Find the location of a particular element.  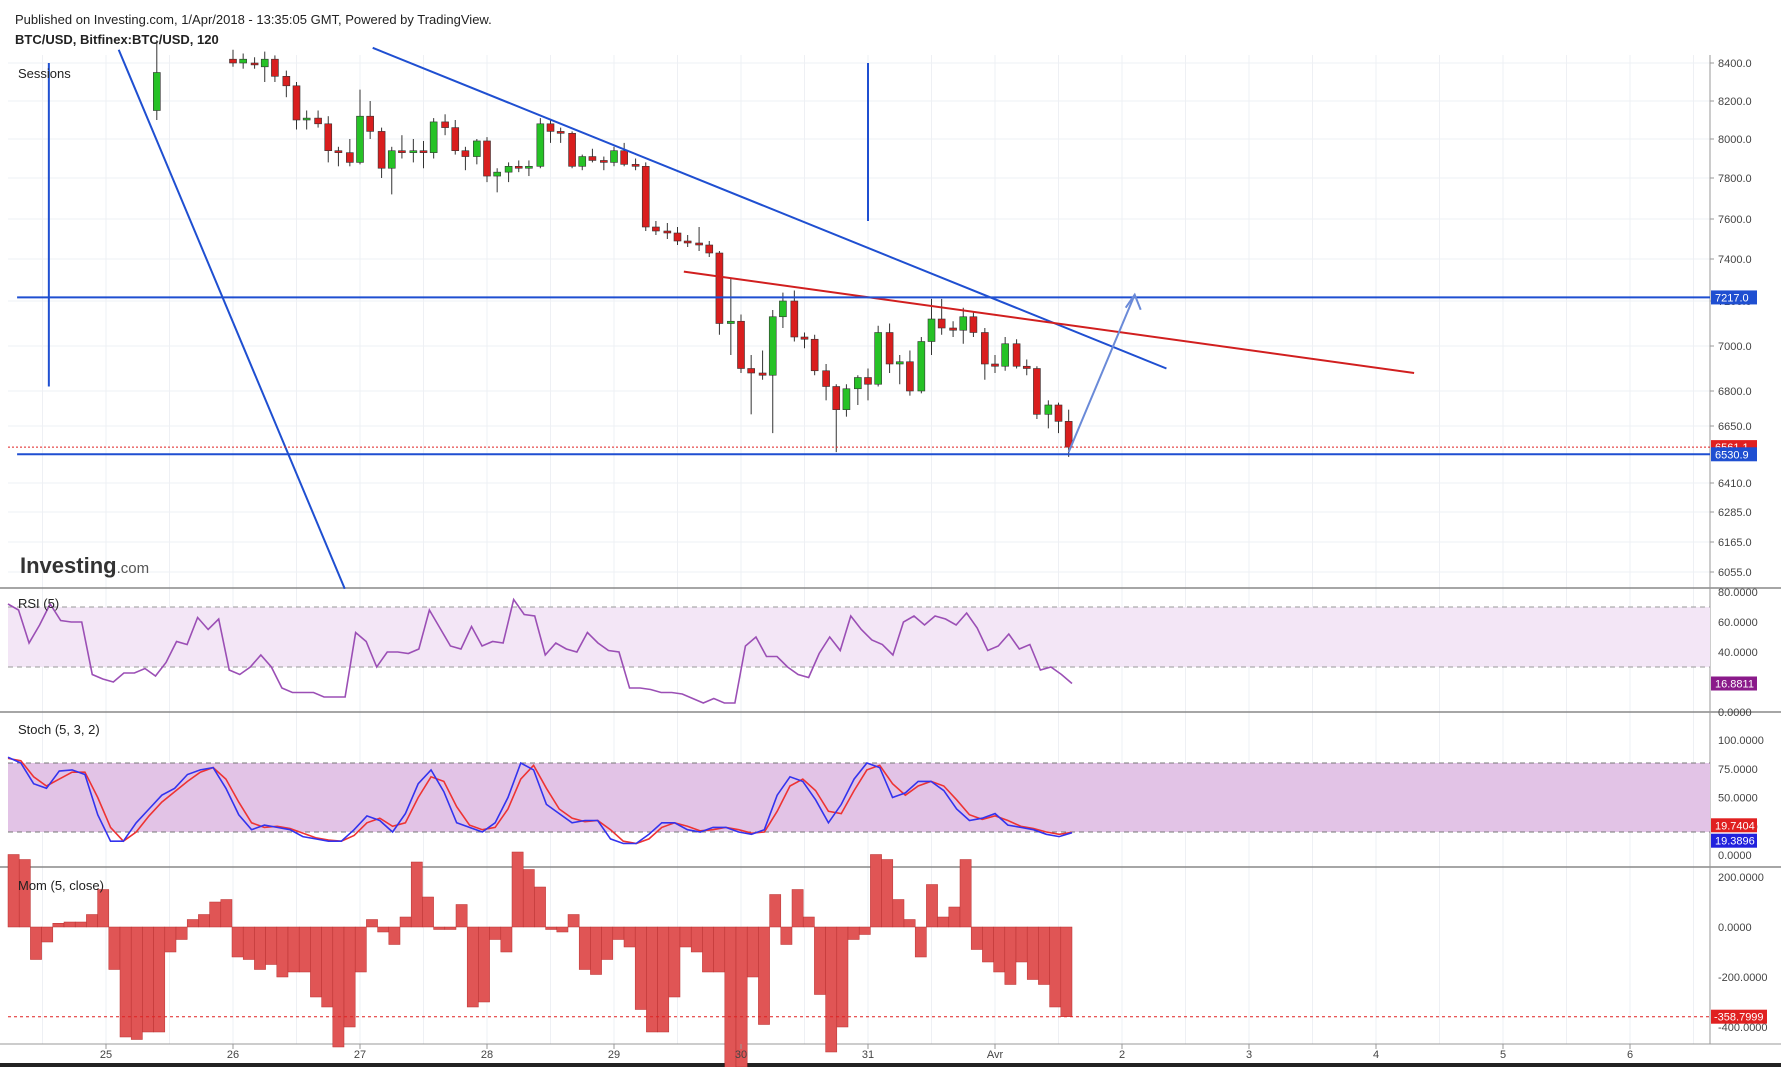

price-tick-label: 8200.0 is located at coordinates (1735, 102).